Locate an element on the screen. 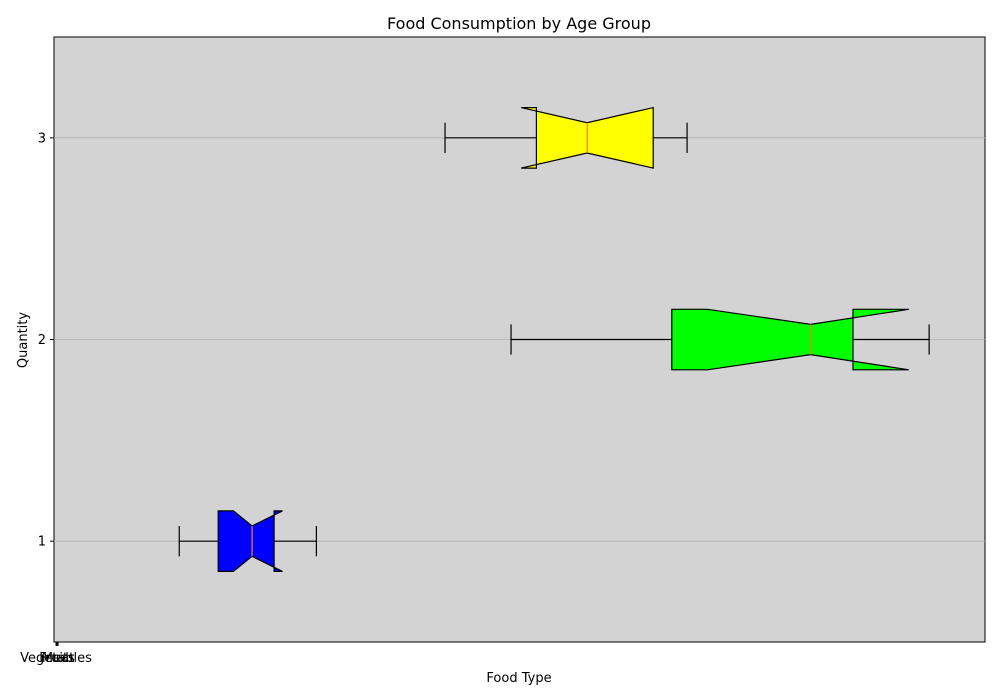  x-tick-label: Vegetables is located at coordinates (56, 658).